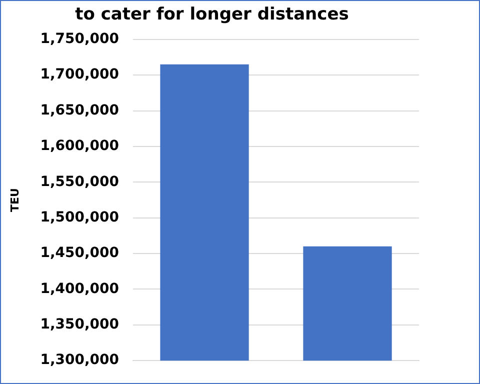 This screenshot has height=384, width=480. I want to click on chart-title: to cater for longer distances, so click(212, 14).